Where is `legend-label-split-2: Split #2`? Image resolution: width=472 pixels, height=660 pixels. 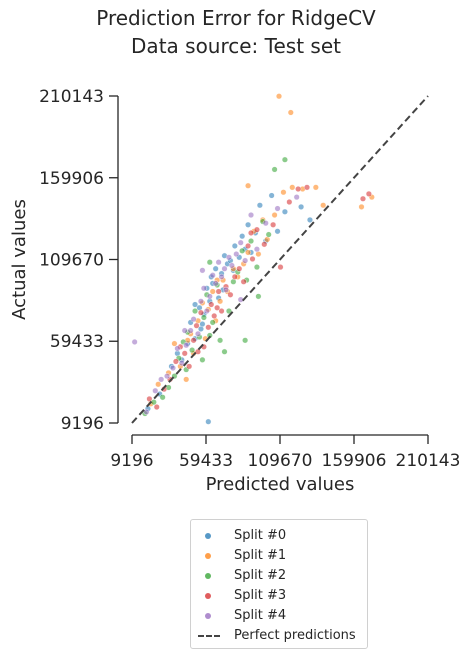 legend-label-split-2: Split #2 is located at coordinates (260, 575).